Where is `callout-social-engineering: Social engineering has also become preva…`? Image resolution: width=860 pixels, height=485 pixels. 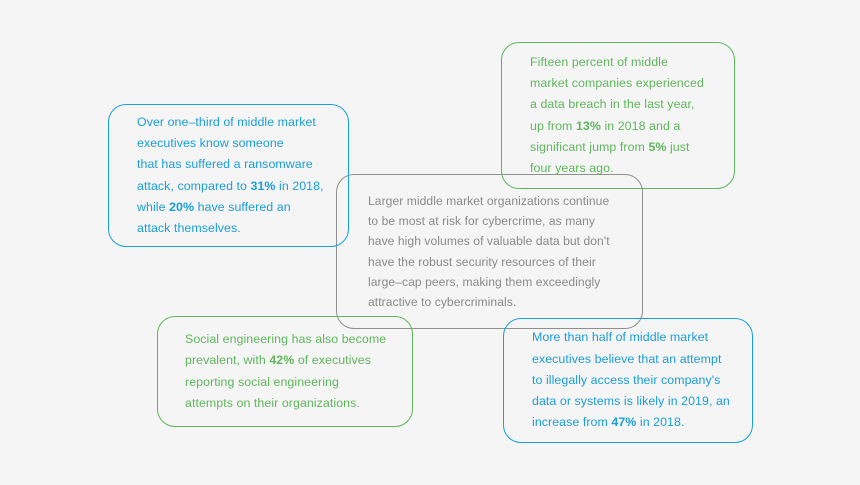 callout-social-engineering: Social engineering has also become preva… is located at coordinates (285, 371).